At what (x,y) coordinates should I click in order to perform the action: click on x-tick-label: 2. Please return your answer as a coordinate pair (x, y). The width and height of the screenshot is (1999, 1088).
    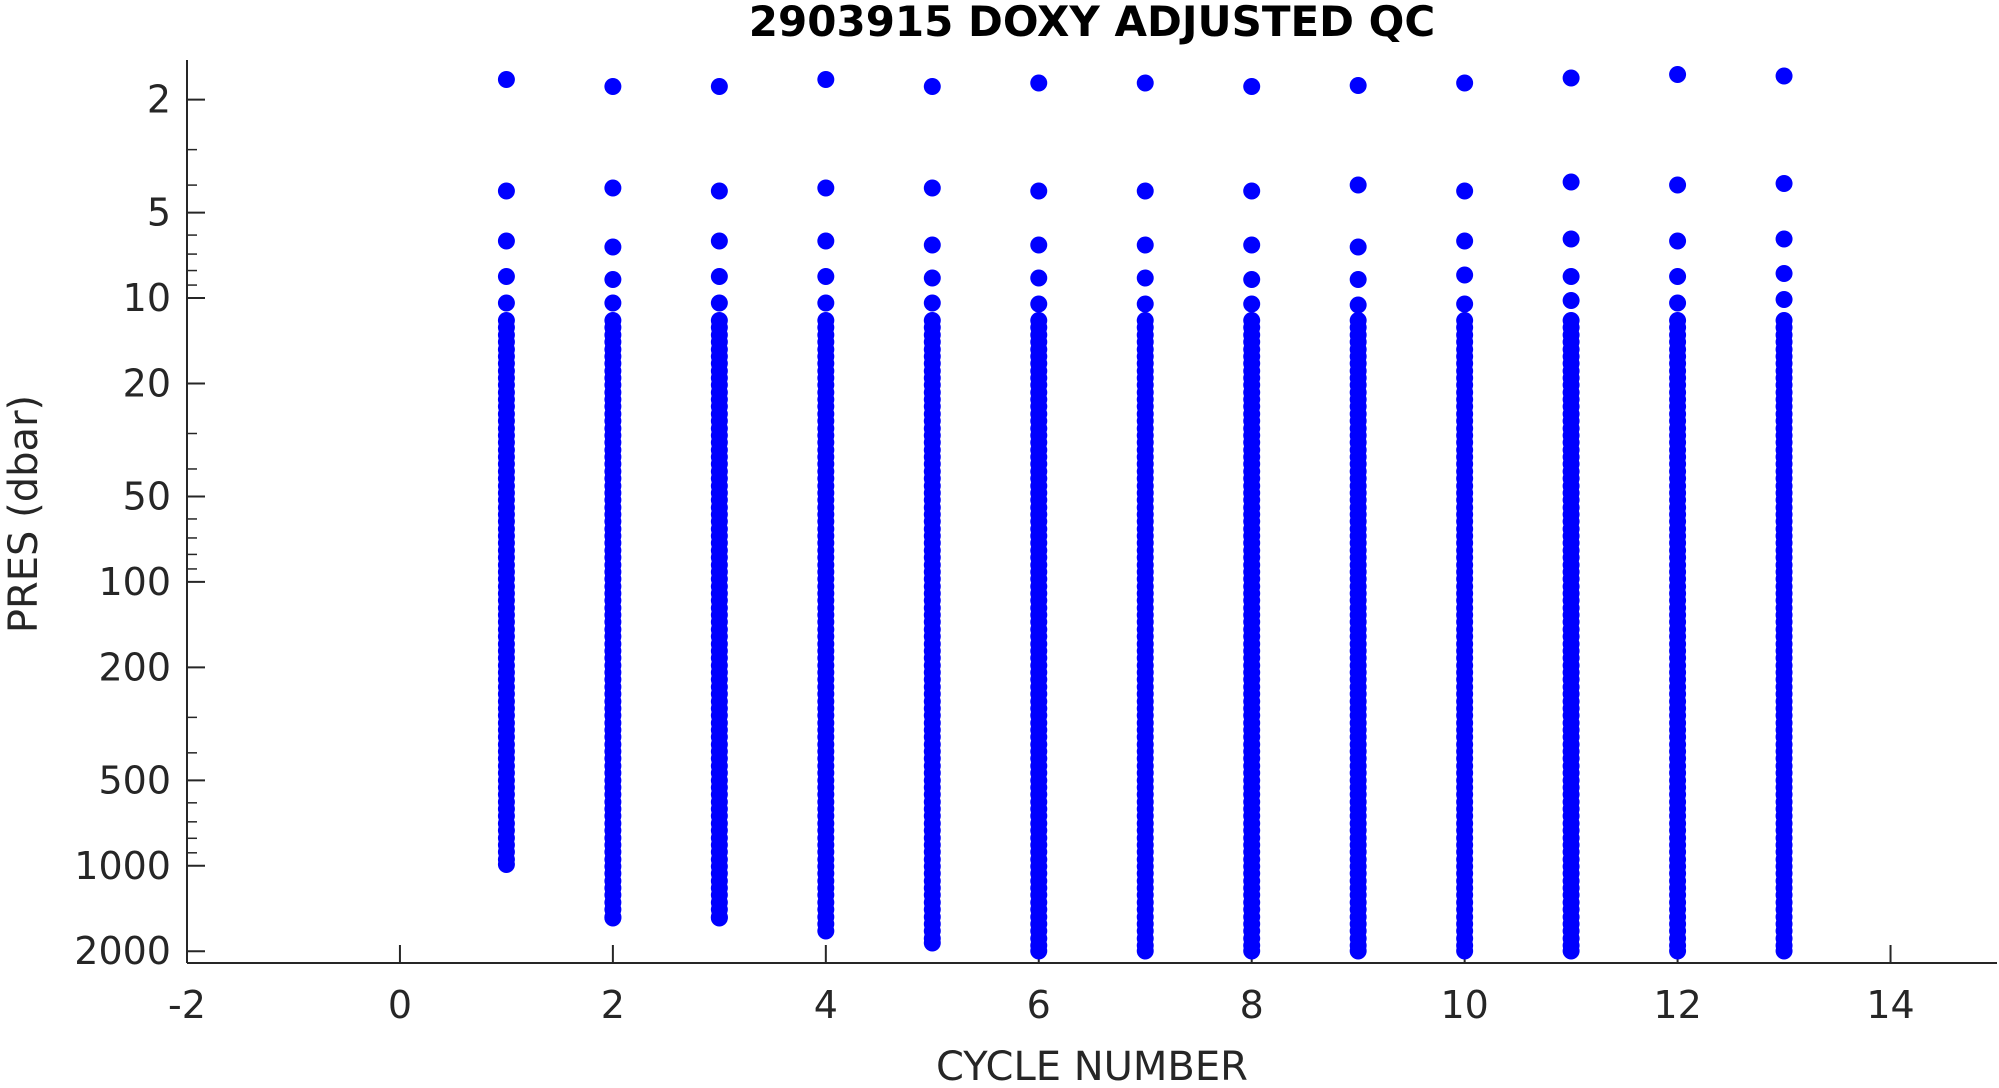
    Looking at the image, I should click on (613, 1005).